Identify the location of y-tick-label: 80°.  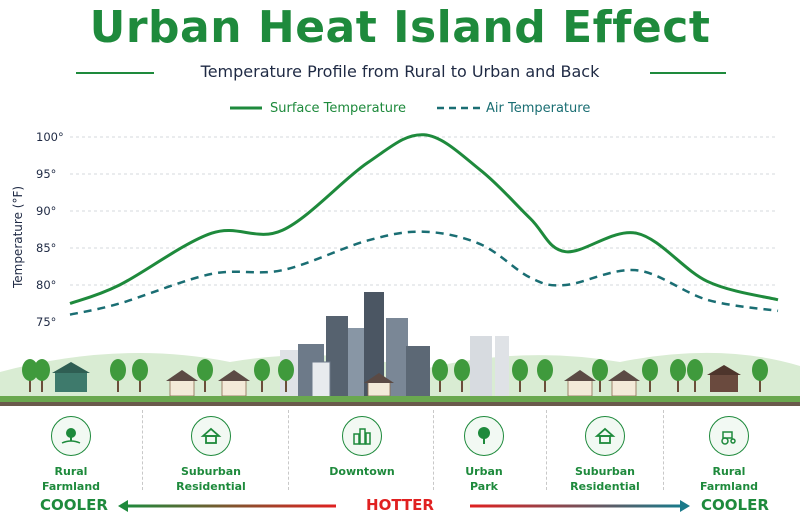
(46, 285).